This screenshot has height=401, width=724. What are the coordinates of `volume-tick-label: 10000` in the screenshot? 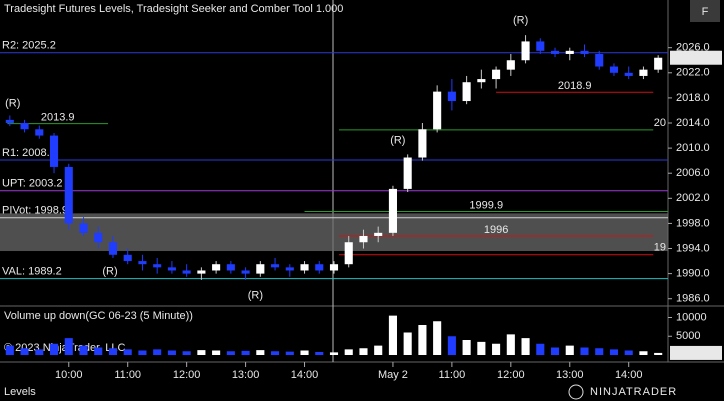 It's located at (691, 317).